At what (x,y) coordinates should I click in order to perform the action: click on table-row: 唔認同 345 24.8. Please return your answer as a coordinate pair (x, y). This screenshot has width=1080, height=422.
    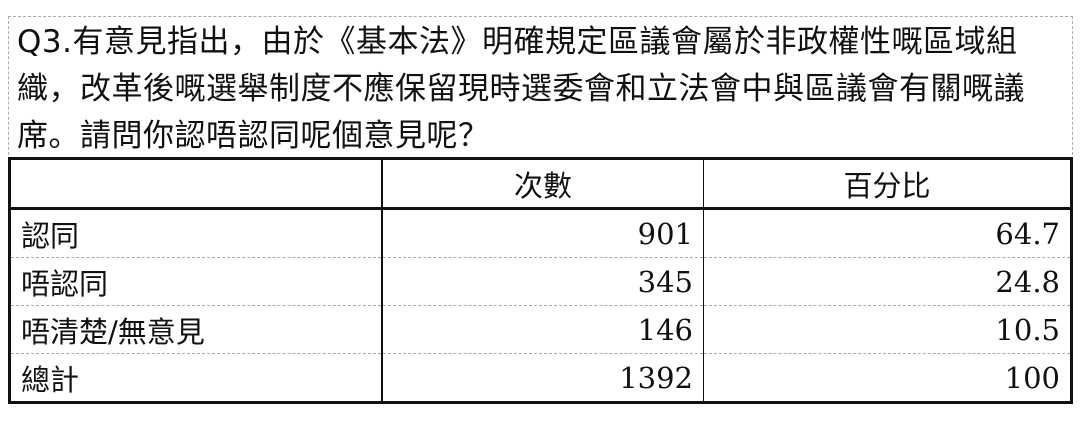
    Looking at the image, I should click on (540, 281).